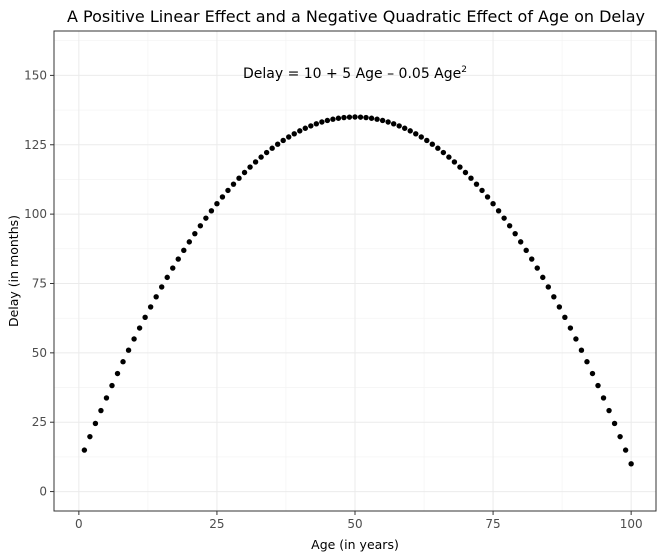 This screenshot has width=665, height=558. What do you see at coordinates (13, 271) in the screenshot?
I see `y-axis-title: Delay (in months)` at bounding box center [13, 271].